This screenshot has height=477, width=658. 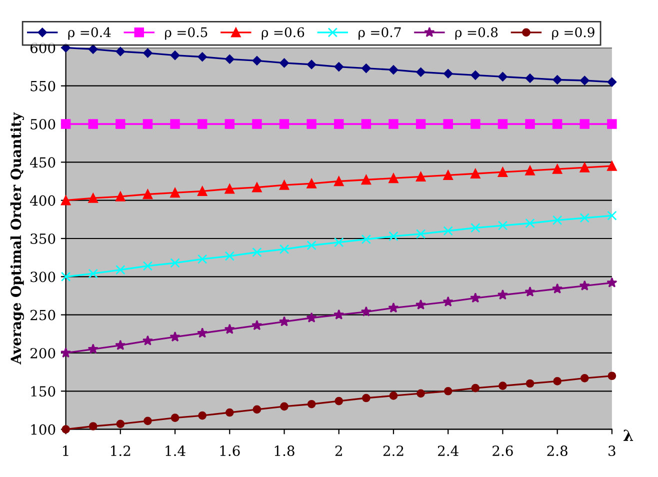 What do you see at coordinates (502, 451) in the screenshot?
I see `x-tick-label: 2.6` at bounding box center [502, 451].